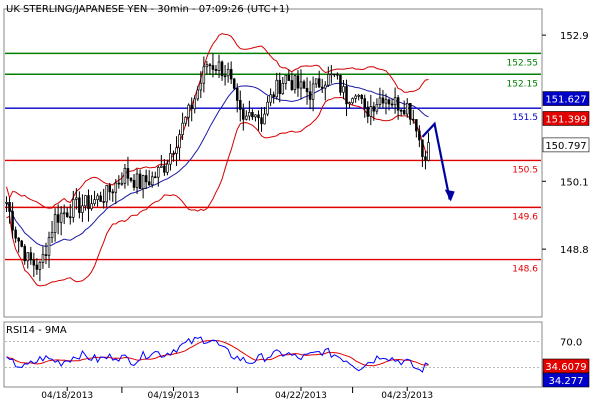  Describe the element at coordinates (525, 118) in the screenshot. I see `level-label: 151.5` at that location.